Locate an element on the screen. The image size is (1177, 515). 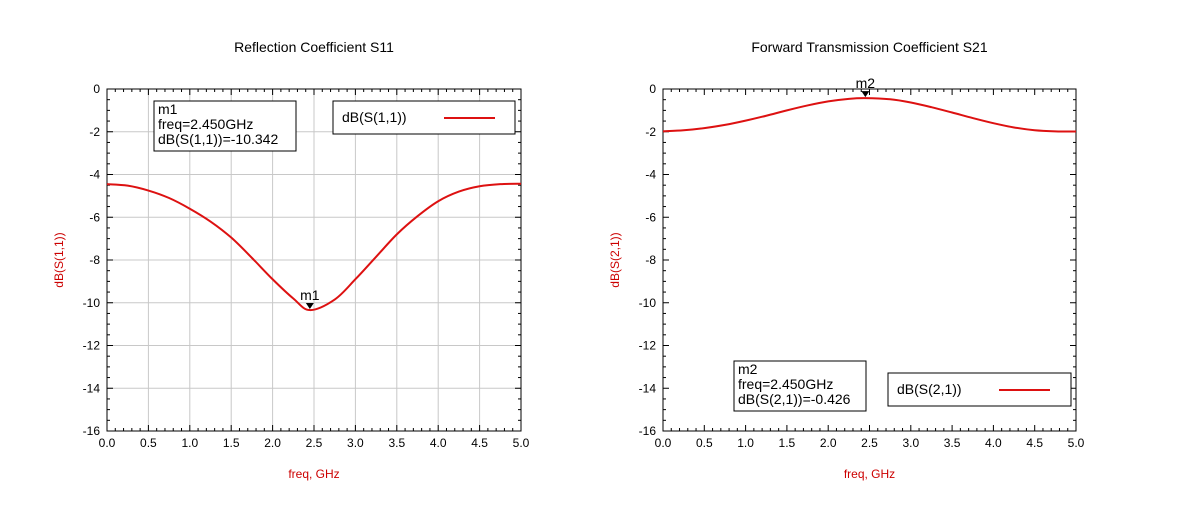
y-axis-label: dB(S(2,1)) is located at coordinates (615, 259).